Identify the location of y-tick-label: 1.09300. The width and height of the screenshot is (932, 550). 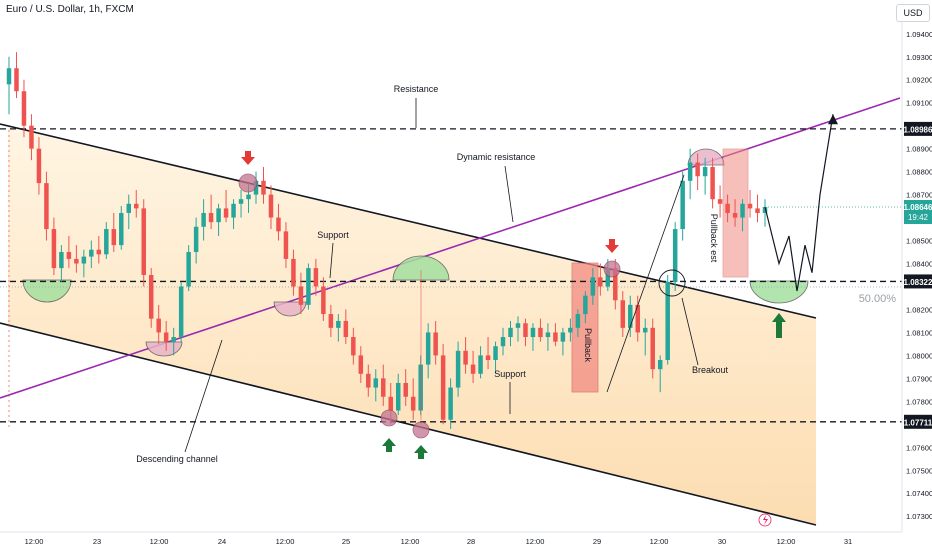
(919, 57).